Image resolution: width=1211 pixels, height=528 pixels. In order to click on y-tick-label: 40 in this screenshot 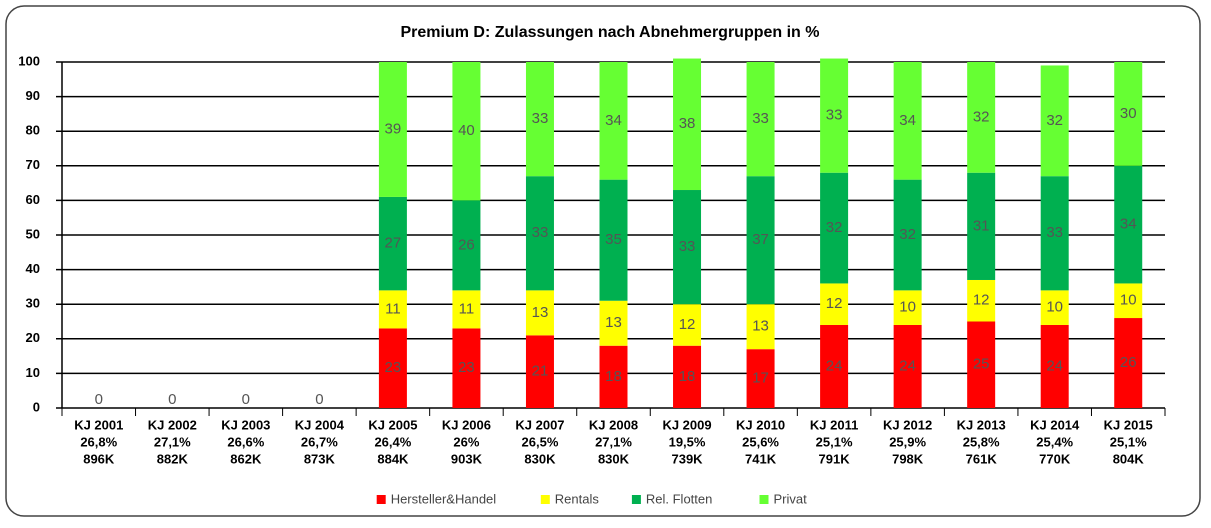, I will do `click(33, 268)`.